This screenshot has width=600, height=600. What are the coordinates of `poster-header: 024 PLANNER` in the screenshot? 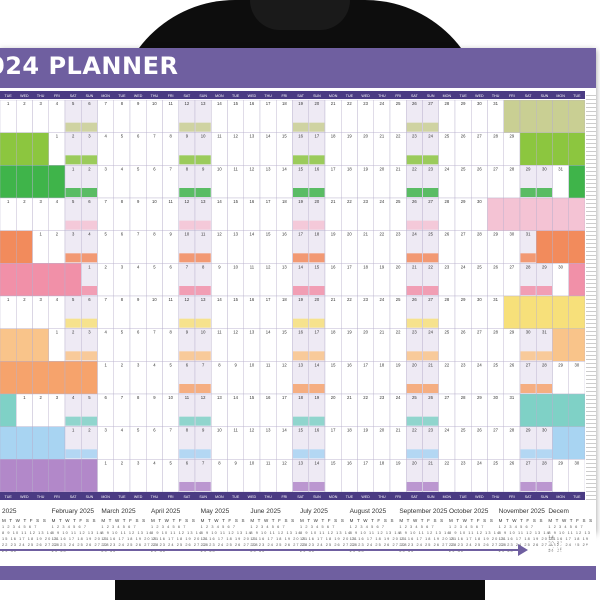 It's located at (298, 68).